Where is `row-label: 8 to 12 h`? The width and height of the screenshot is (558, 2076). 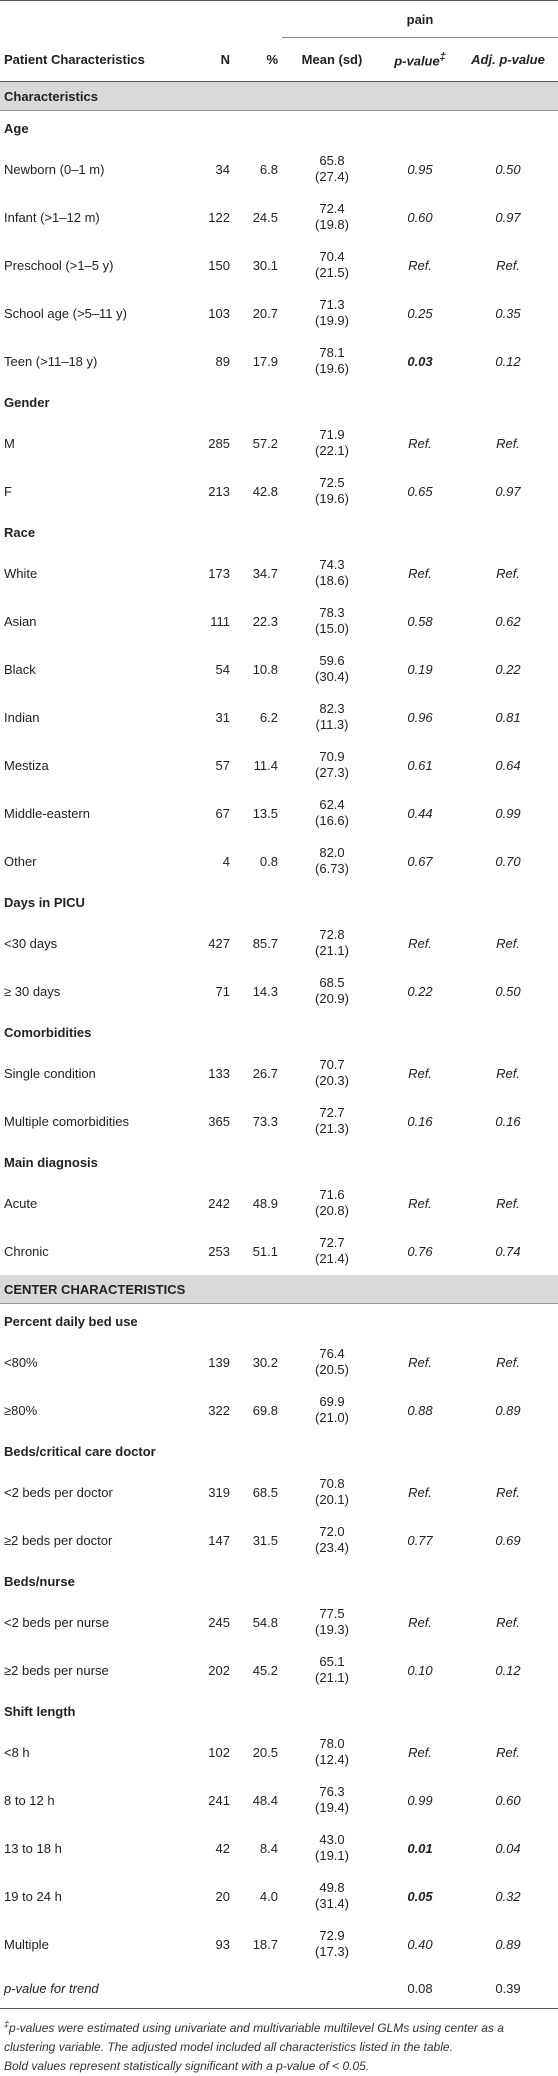 row-label: 8 to 12 h is located at coordinates (29, 1800).